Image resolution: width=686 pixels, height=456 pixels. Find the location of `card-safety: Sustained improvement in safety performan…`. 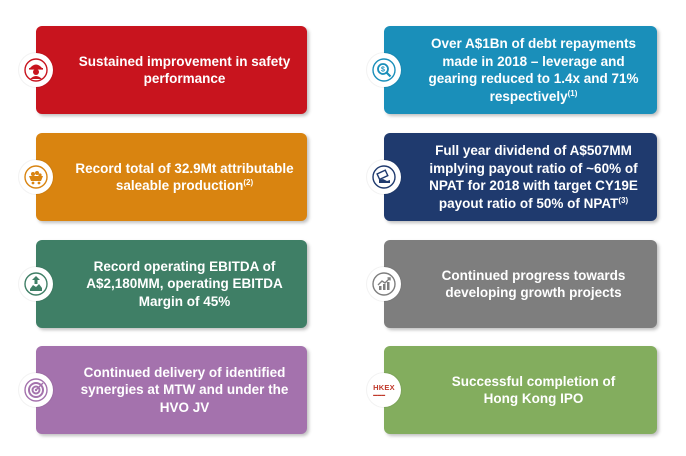

card-safety: Sustained improvement in safety performan… is located at coordinates (163, 70).